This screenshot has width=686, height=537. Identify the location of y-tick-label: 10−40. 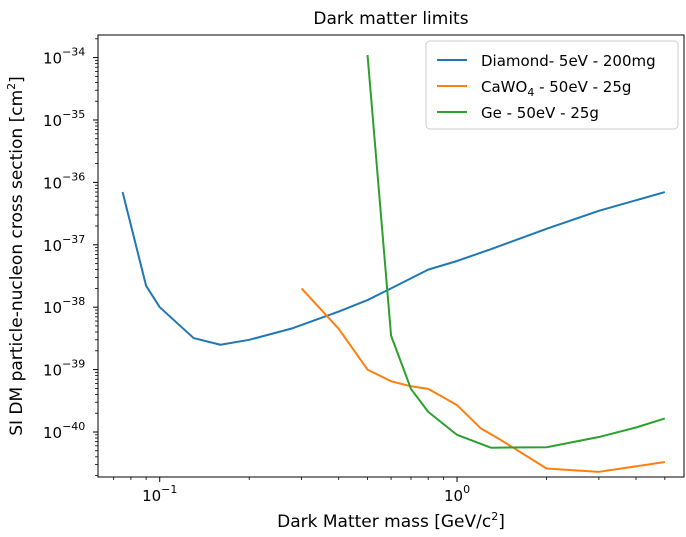
(64, 431).